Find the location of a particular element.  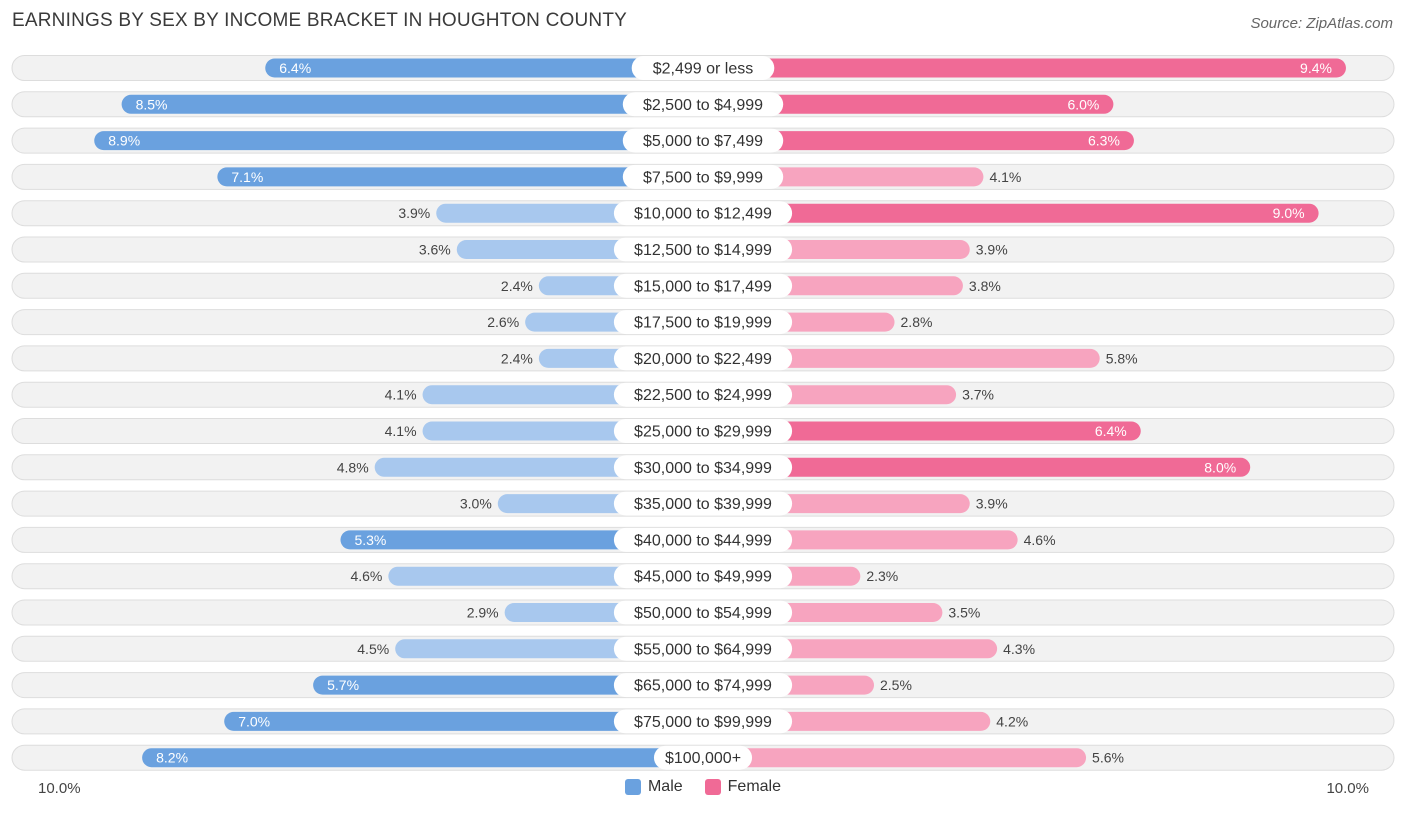

category-label: $15,000 to $17,499 is located at coordinates (703, 286).